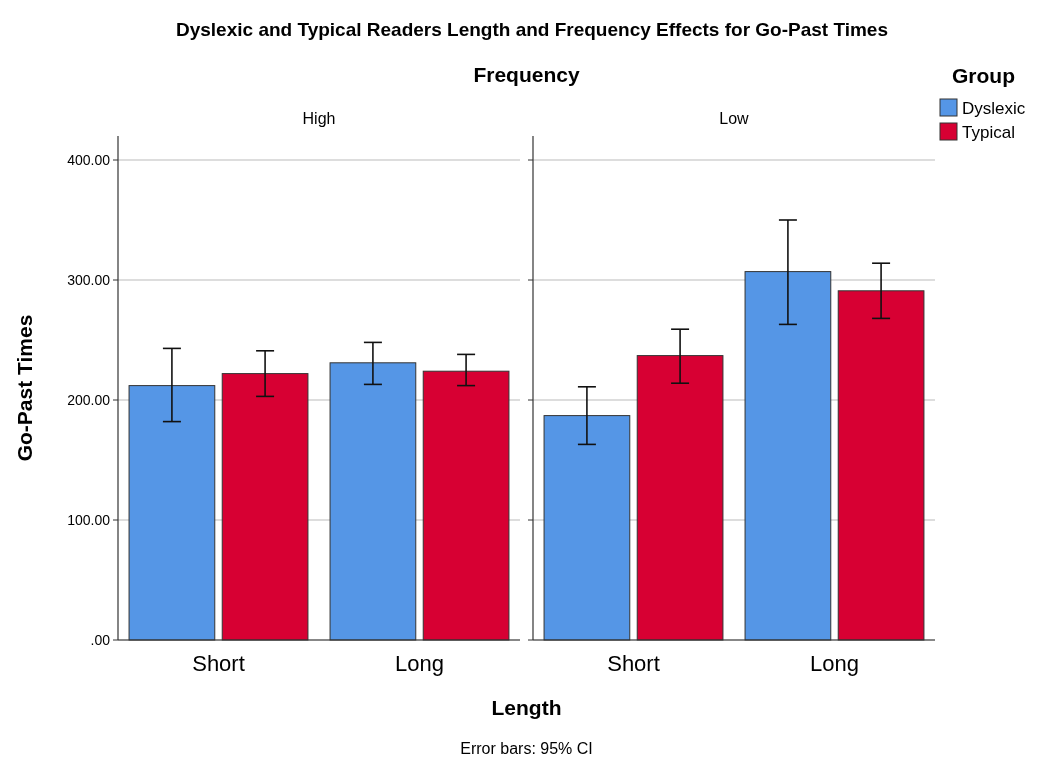 This screenshot has width=1044, height=763. Describe the element at coordinates (988, 132) in the screenshot. I see `legend-label: Typical` at that location.